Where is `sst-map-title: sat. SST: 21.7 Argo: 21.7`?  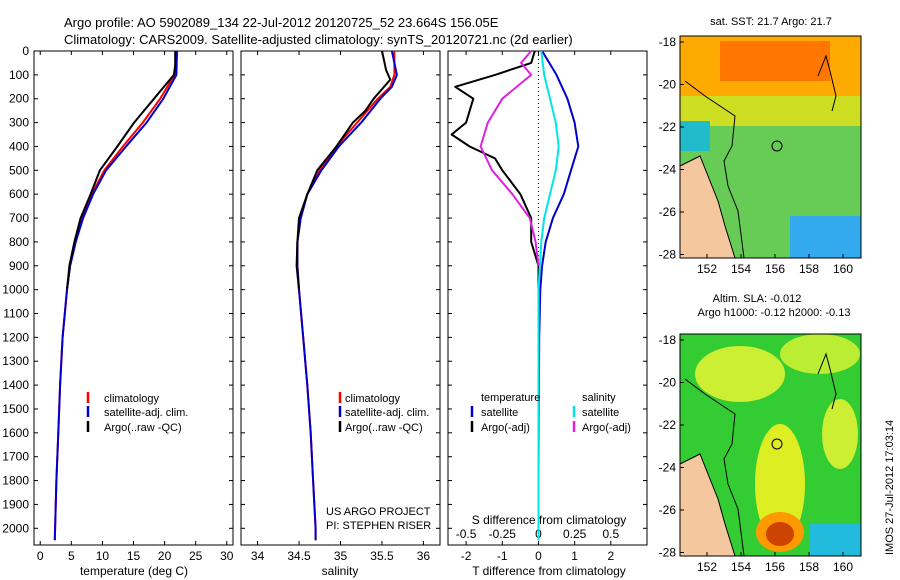
sst-map-title: sat. SST: 21.7 Argo: 21.7 is located at coordinates (771, 22).